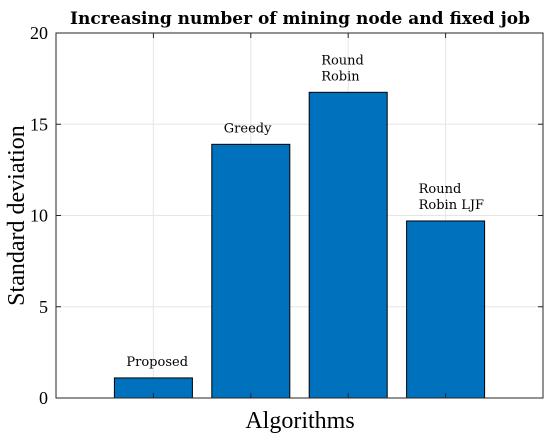 The width and height of the screenshot is (550, 438). I want to click on y-tick-label: 10, so click(39, 216).